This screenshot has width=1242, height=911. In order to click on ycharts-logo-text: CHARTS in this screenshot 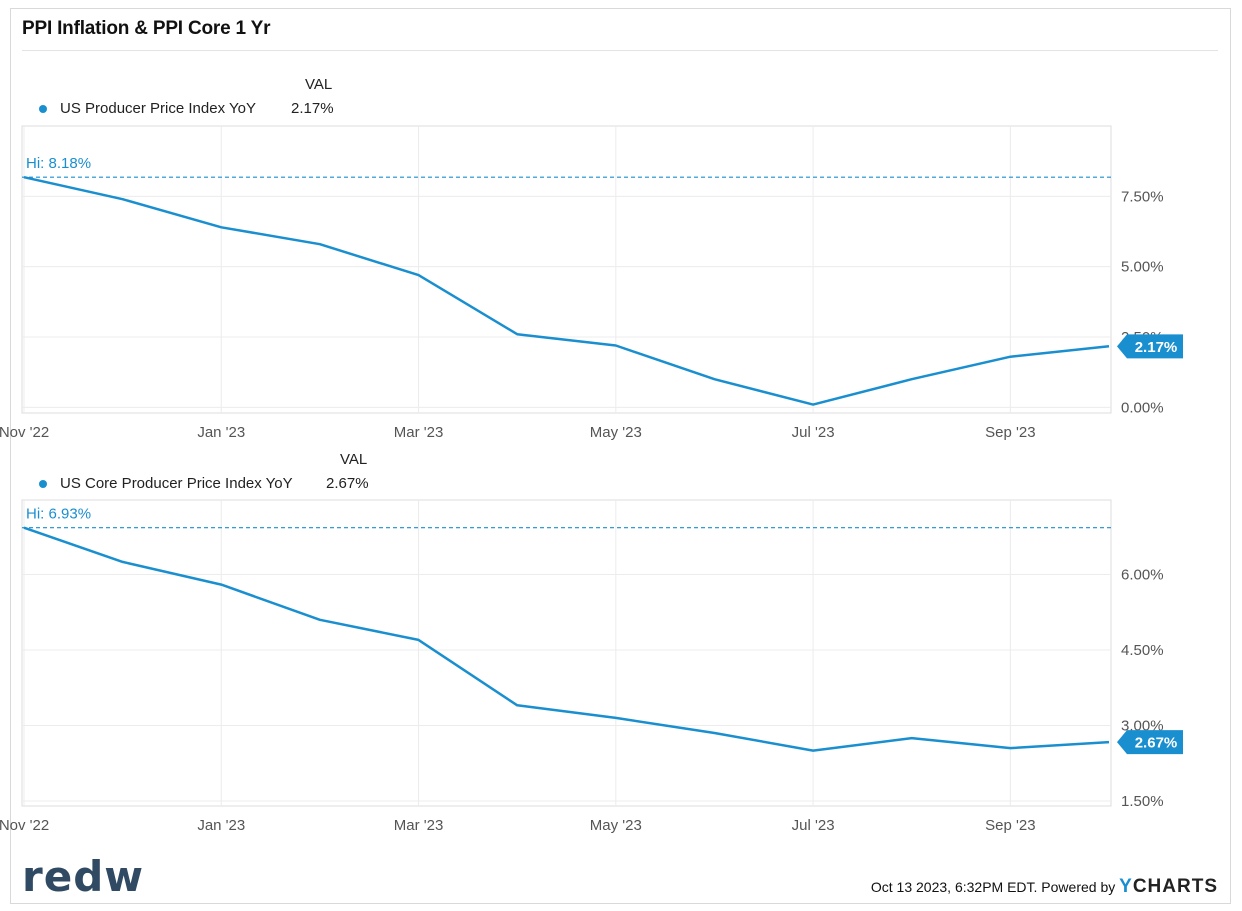, I will do `click(1175, 886)`.